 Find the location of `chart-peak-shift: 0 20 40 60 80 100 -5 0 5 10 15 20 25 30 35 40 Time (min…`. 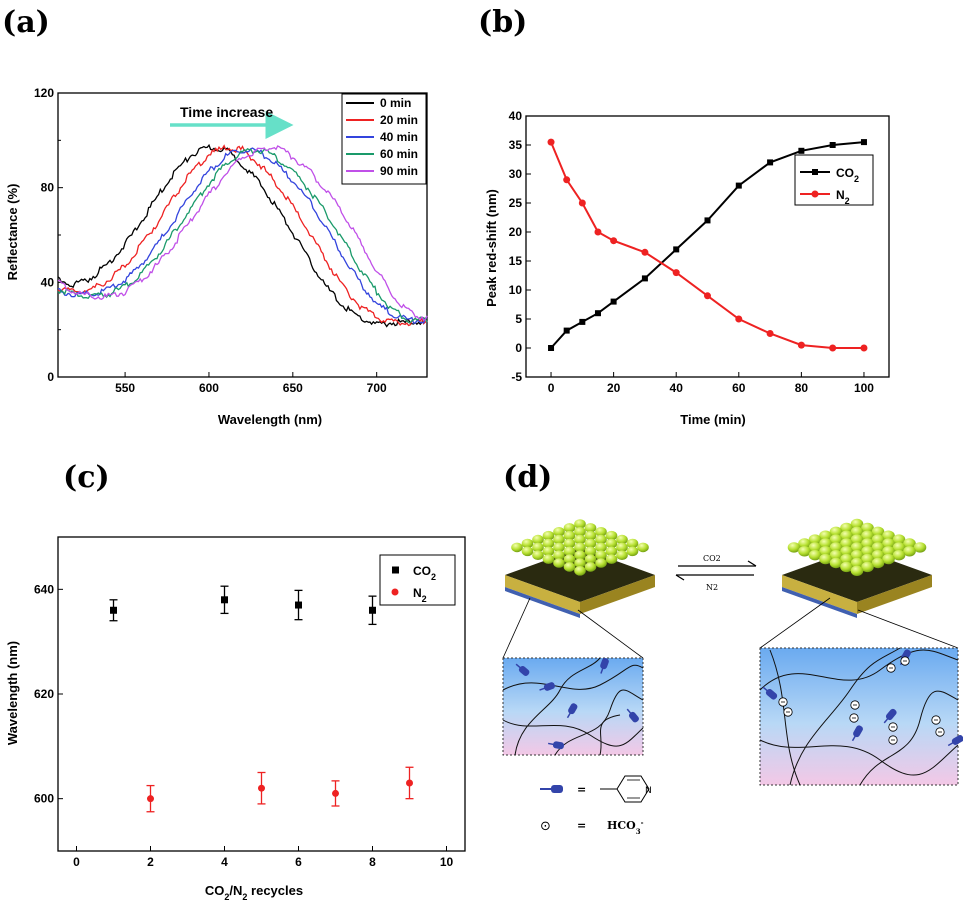

chart-peak-shift: 0 20 40 60 80 100 -5 0 5 10 15 20 25 30 35 40 Time (min… is located at coordinates (687, 268).